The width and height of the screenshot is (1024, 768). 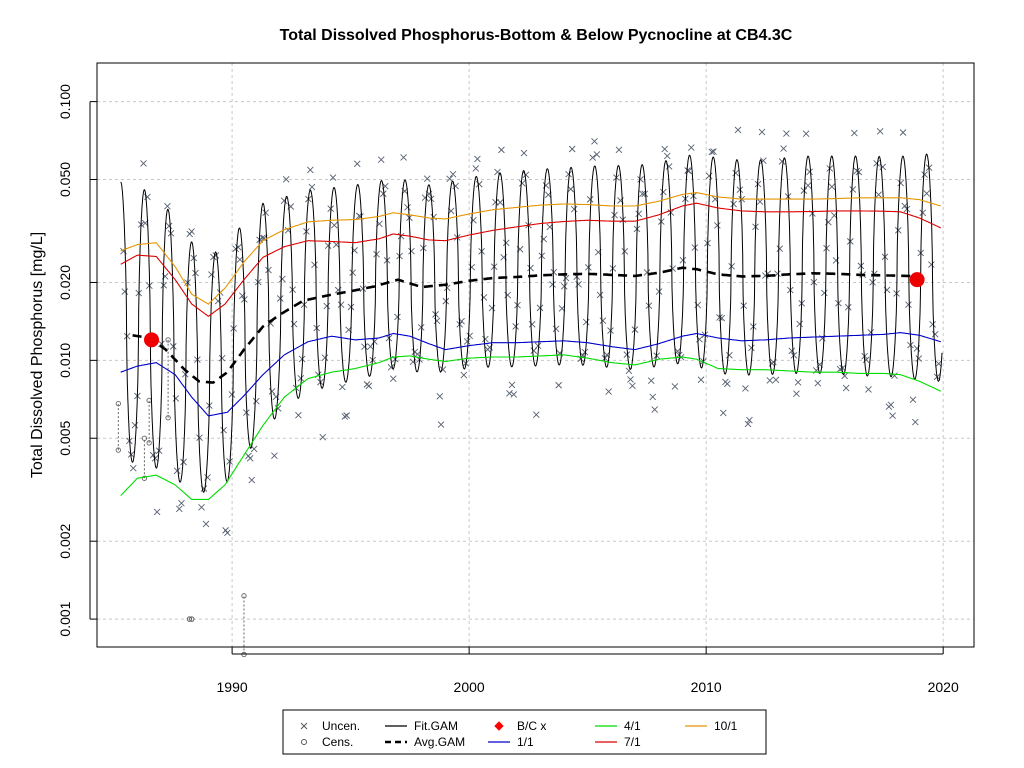 What do you see at coordinates (65, 282) in the screenshot?
I see `y-tick-label: 0.020` at bounding box center [65, 282].